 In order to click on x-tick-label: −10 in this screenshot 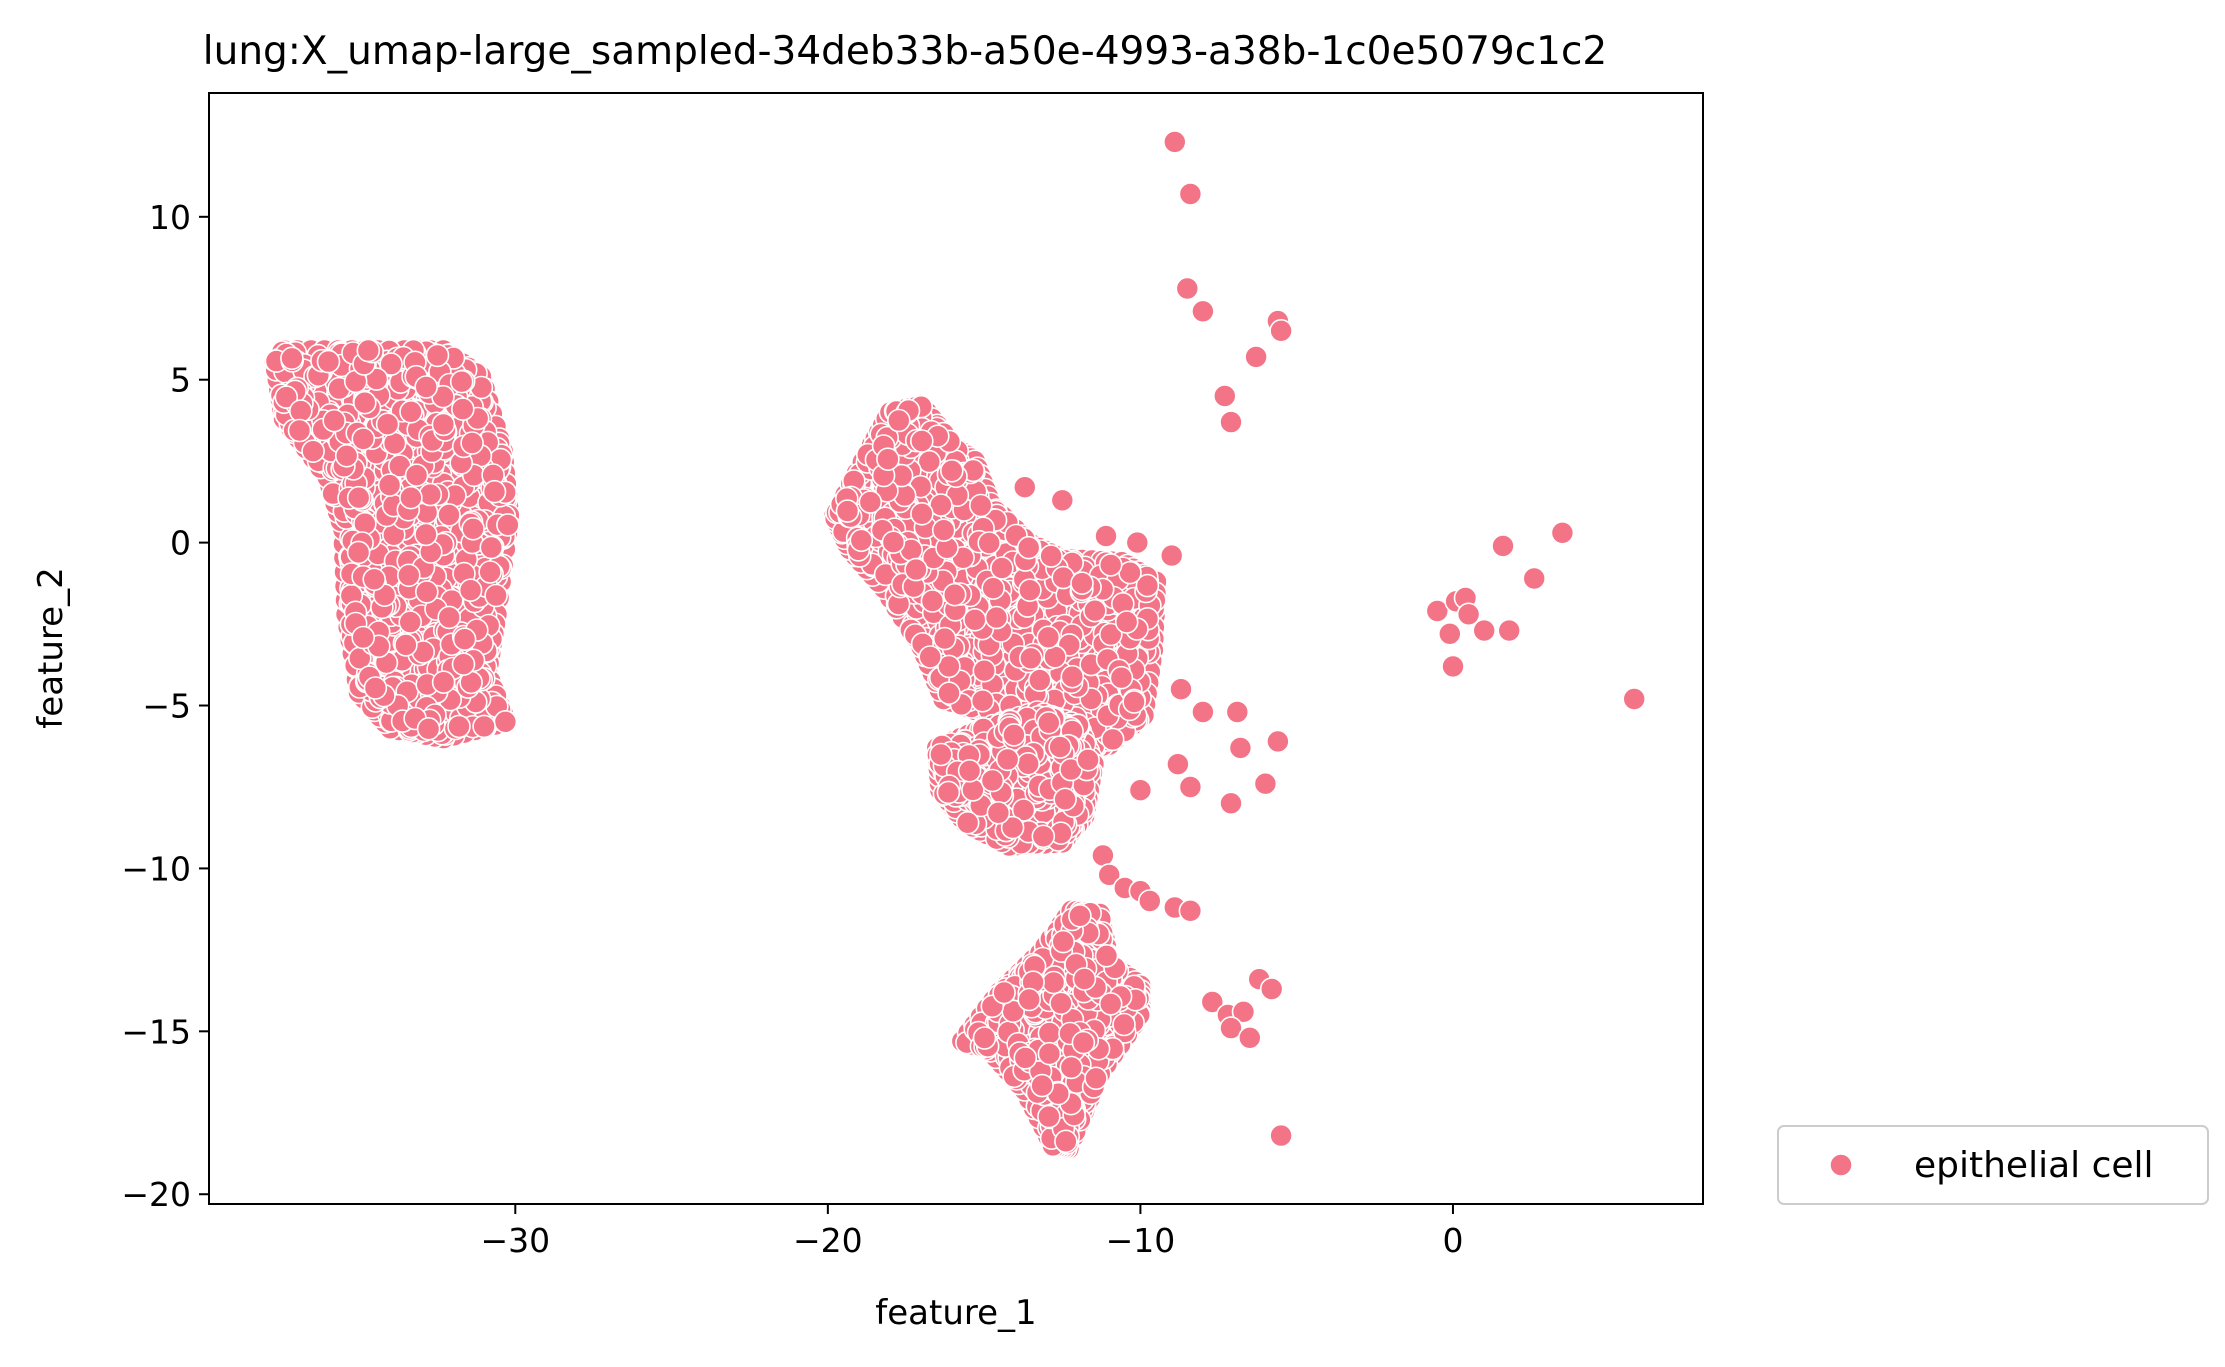, I will do `click(1141, 1240)`.